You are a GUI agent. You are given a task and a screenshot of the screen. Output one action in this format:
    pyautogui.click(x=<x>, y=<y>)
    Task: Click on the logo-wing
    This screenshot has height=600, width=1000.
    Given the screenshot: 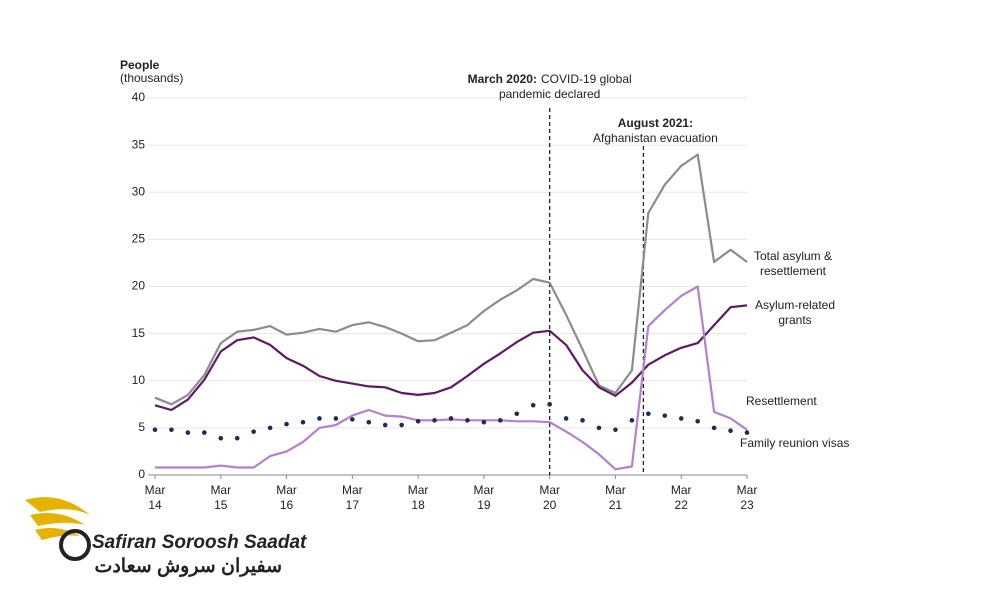 What is the action you would take?
    pyautogui.click(x=57, y=518)
    